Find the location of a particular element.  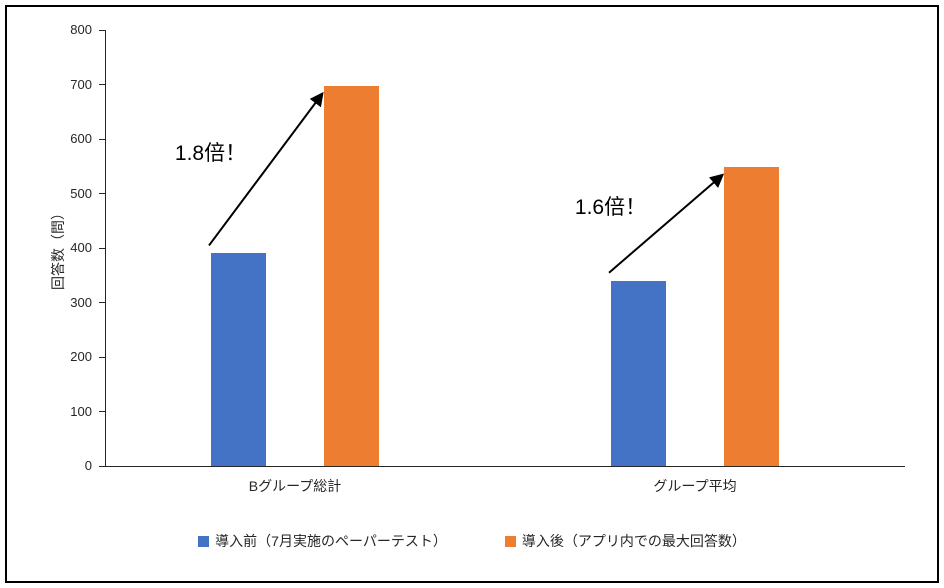

bar-series1-cat1 is located at coordinates (238, 359).